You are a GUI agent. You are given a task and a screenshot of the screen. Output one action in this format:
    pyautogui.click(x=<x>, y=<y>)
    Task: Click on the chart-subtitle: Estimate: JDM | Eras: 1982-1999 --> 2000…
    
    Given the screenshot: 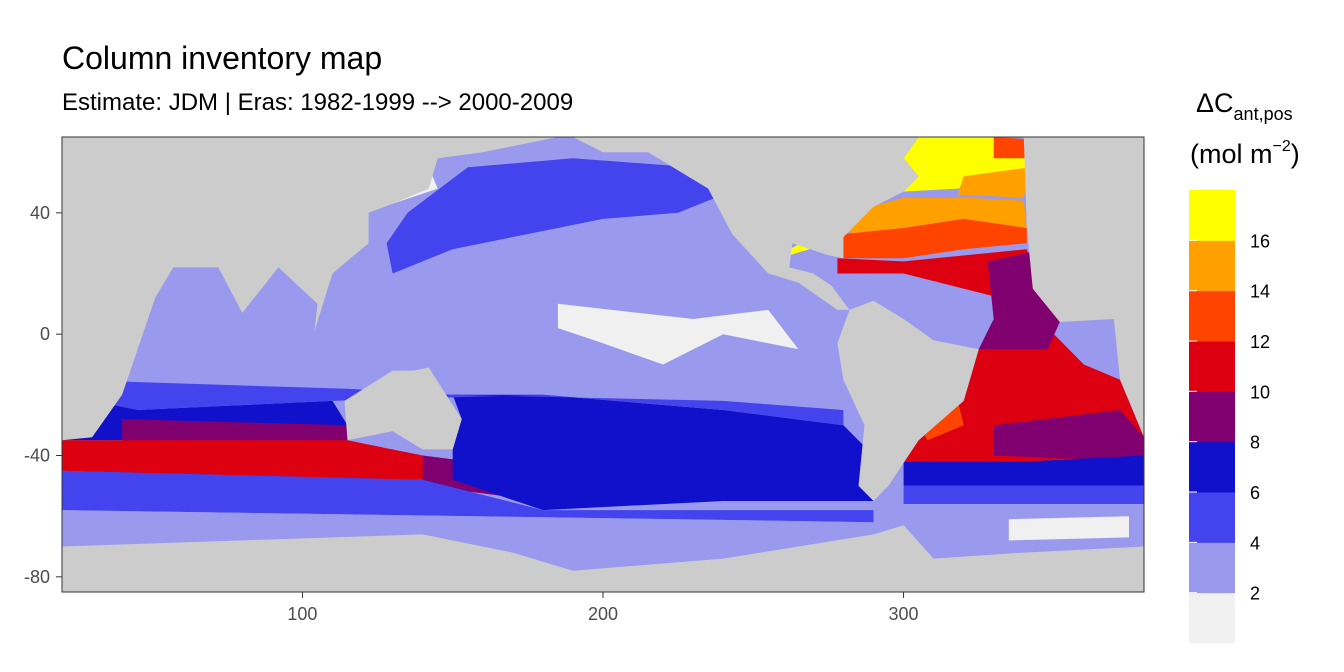 What is the action you would take?
    pyautogui.click(x=318, y=102)
    